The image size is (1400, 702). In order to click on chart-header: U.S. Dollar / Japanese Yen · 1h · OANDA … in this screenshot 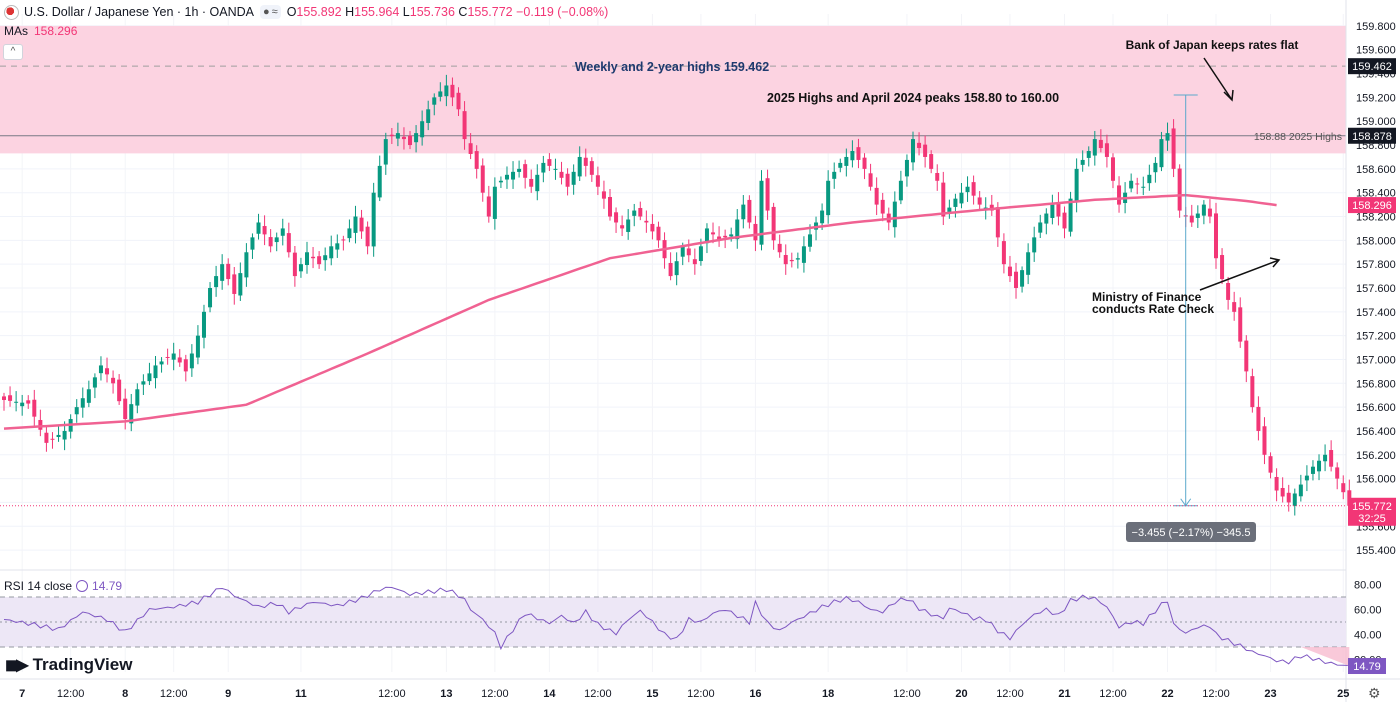, I will do `click(304, 12)`.